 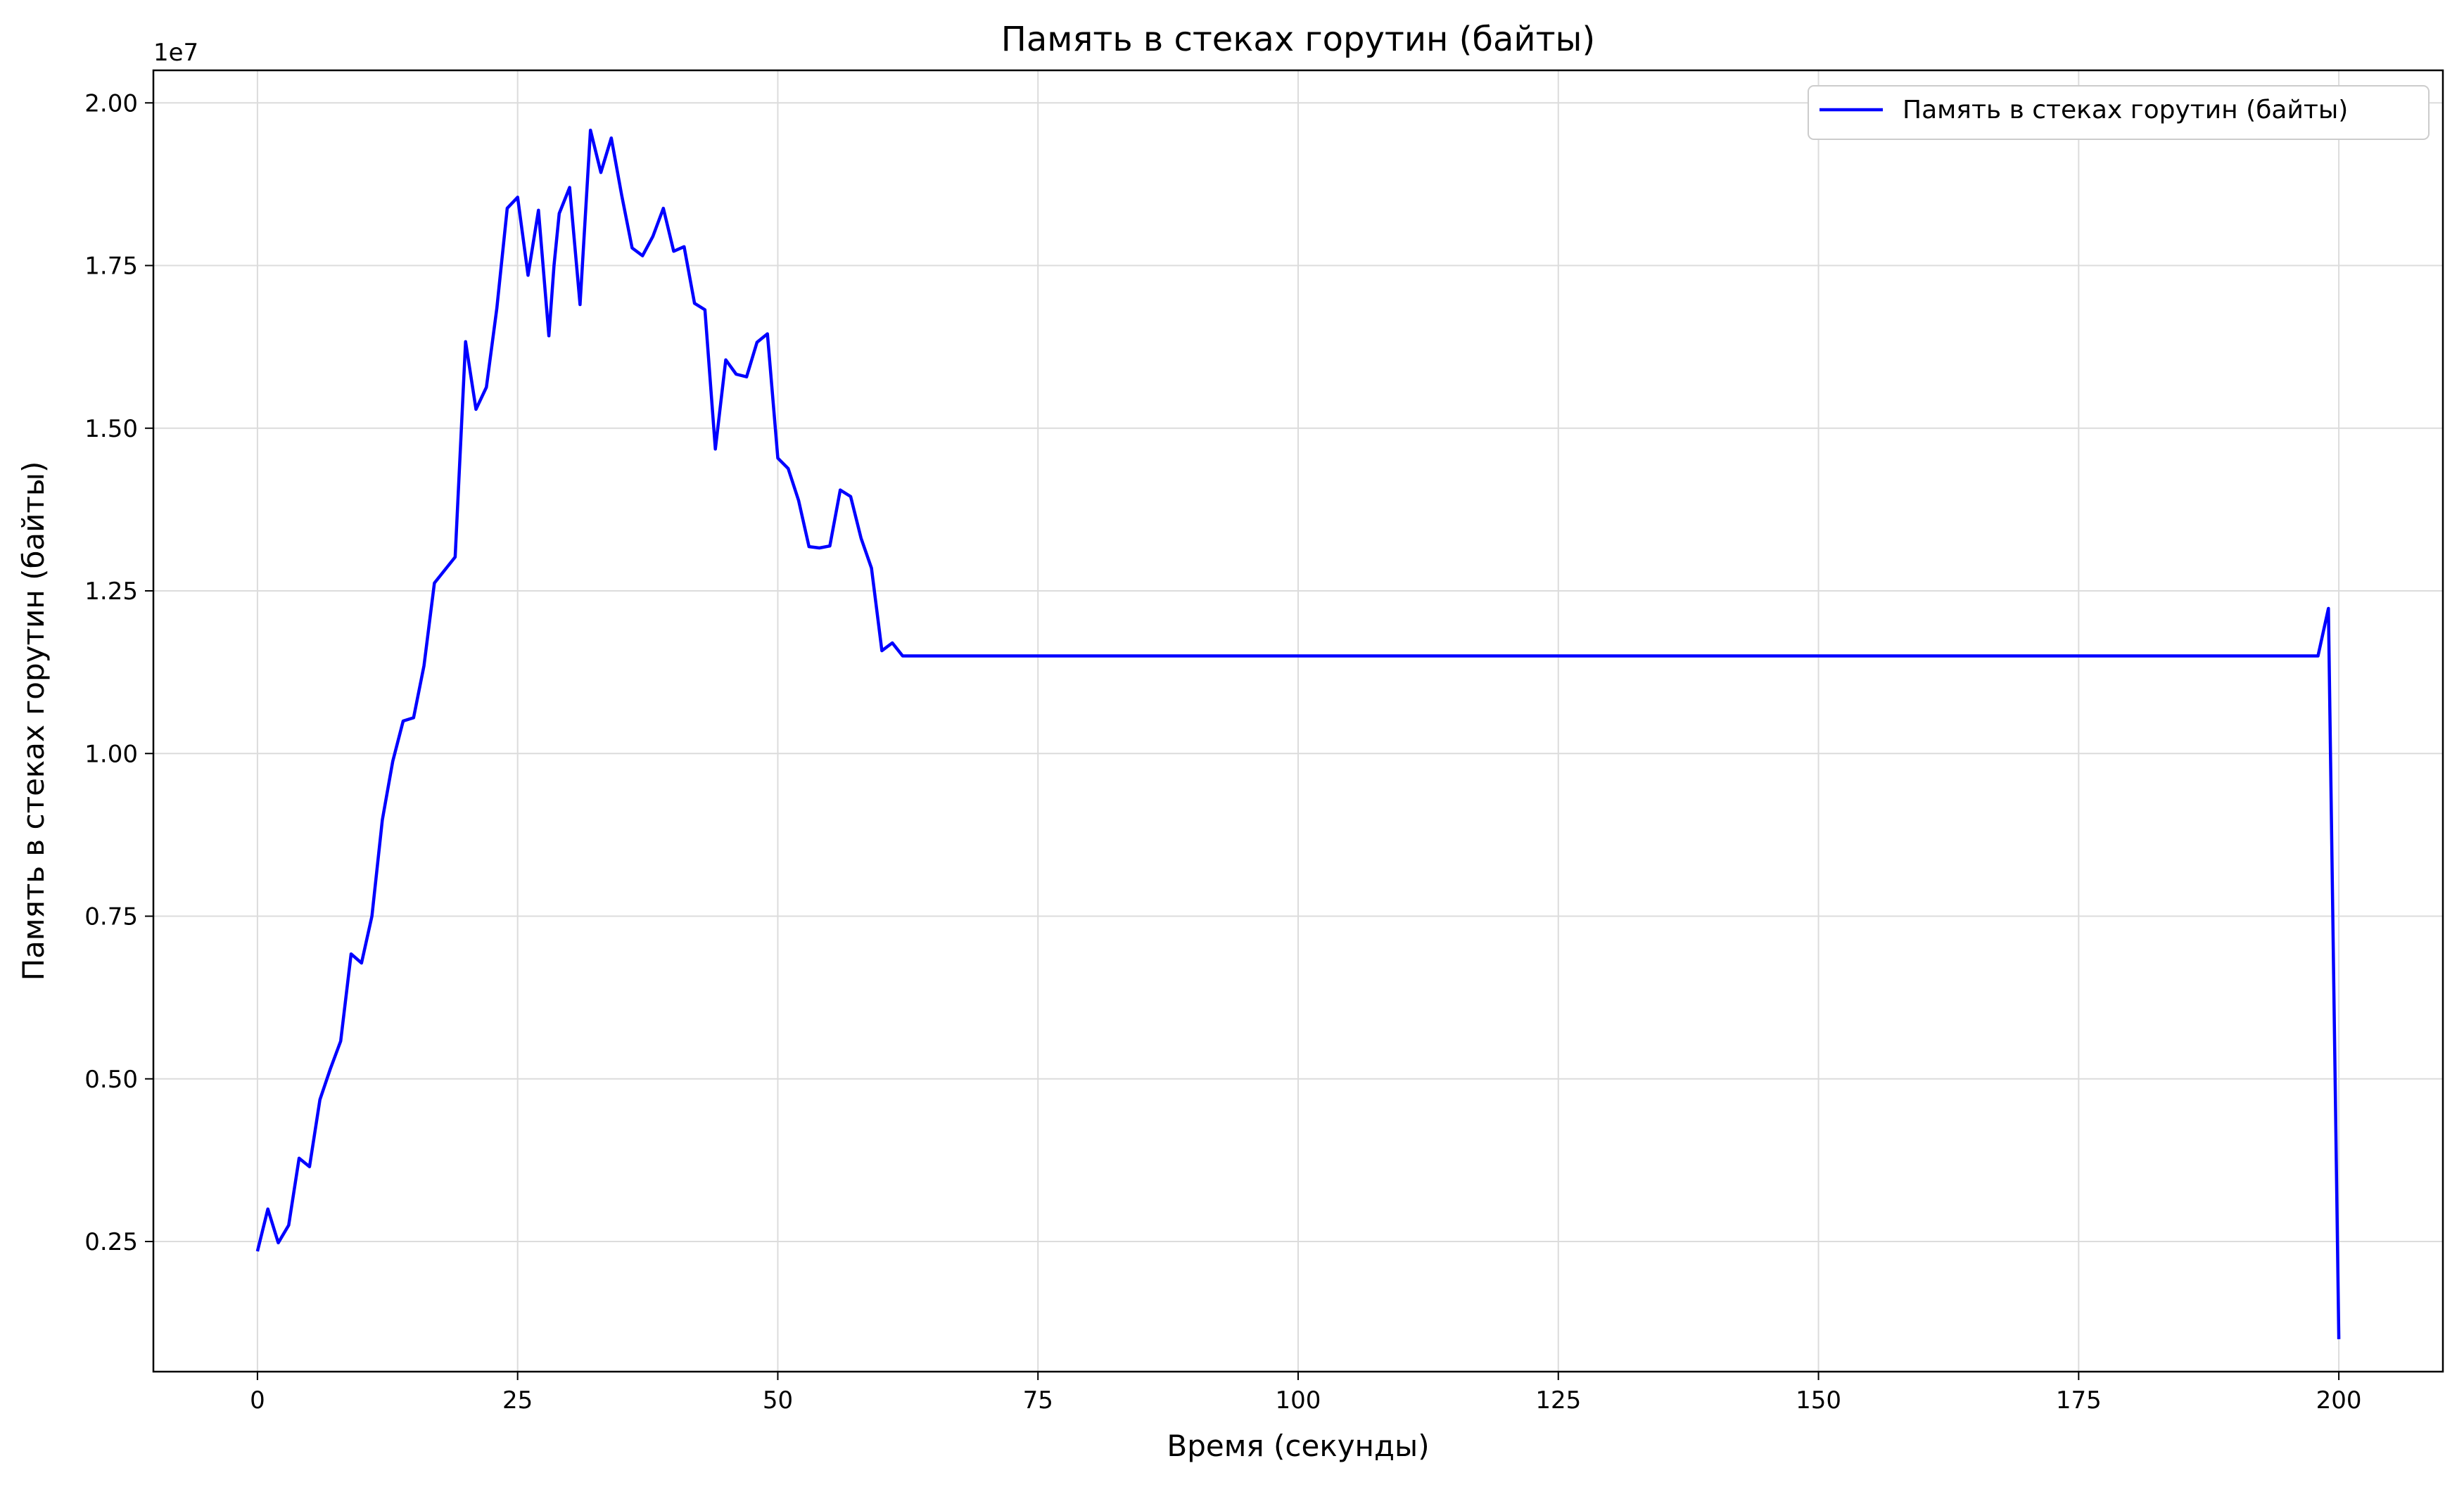 I want to click on y-tick-label: 0.25, so click(x=111, y=1242).